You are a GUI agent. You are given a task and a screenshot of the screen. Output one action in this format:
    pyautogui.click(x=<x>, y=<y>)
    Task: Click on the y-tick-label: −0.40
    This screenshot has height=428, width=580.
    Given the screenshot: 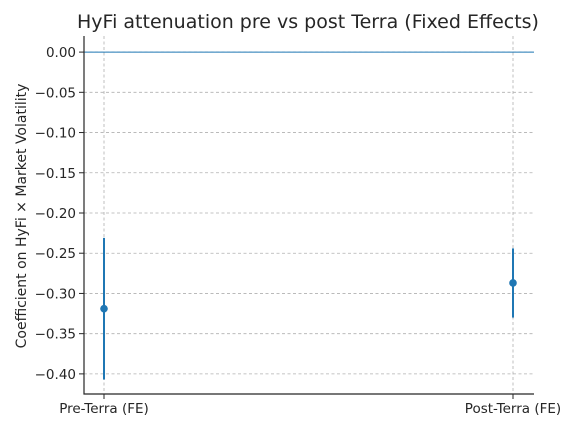 What is the action you would take?
    pyautogui.click(x=55, y=375)
    